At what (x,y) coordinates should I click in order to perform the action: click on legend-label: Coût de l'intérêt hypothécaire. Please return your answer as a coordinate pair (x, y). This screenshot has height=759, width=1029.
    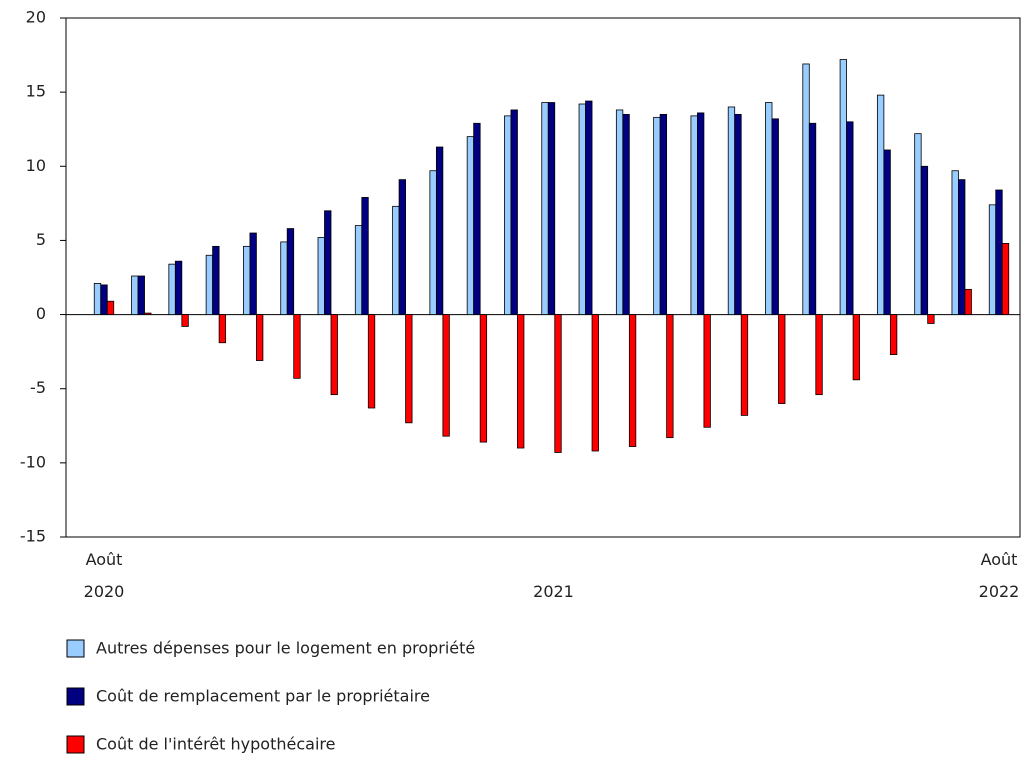
    Looking at the image, I should click on (215, 744).